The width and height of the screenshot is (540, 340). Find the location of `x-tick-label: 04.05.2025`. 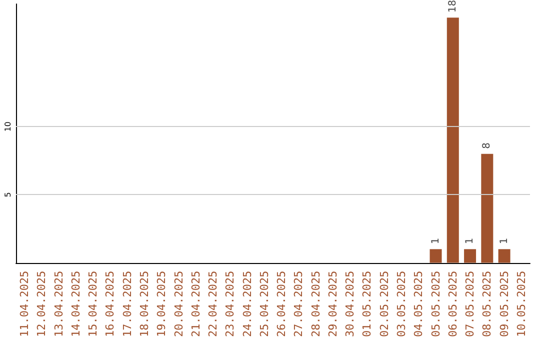

x-tick-label: 04.05.2025 is located at coordinates (419, 304).